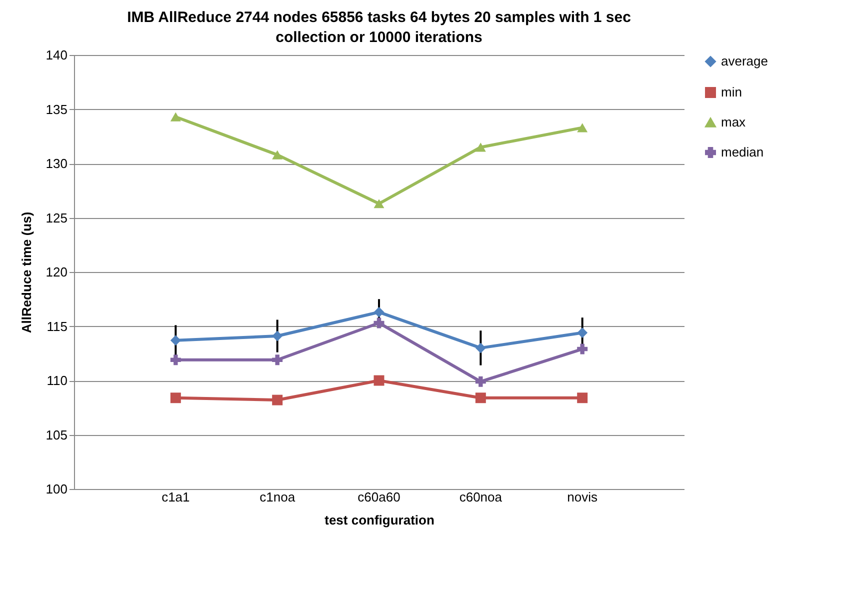 The height and width of the screenshot is (591, 846). Describe the element at coordinates (57, 434) in the screenshot. I see `y-tick-label: 105` at that location.